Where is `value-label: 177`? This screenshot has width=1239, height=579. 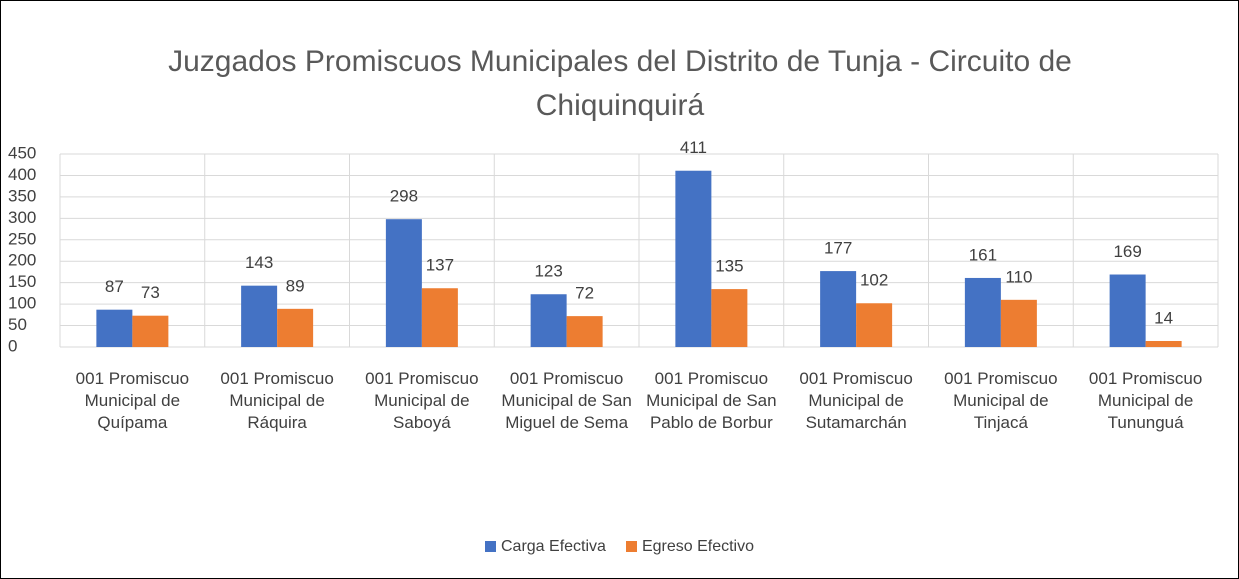
value-label: 177 is located at coordinates (838, 248).